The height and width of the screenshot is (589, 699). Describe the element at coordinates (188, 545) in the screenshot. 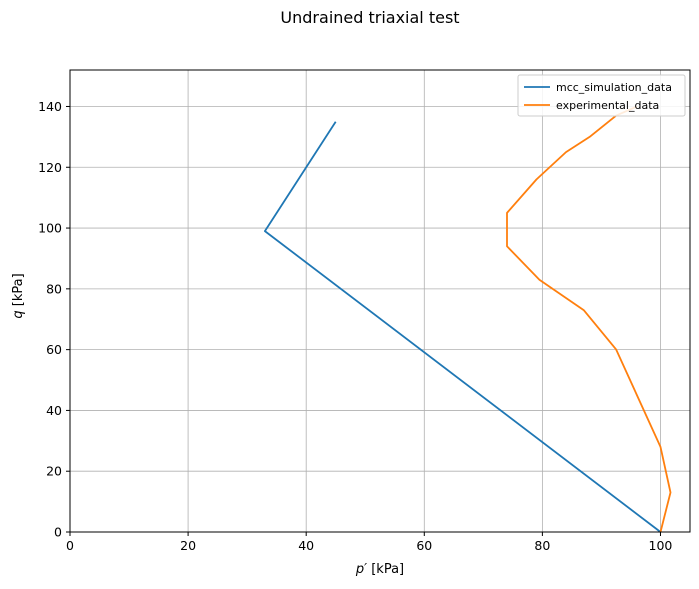

I see `x-tick-label: 20` at that location.